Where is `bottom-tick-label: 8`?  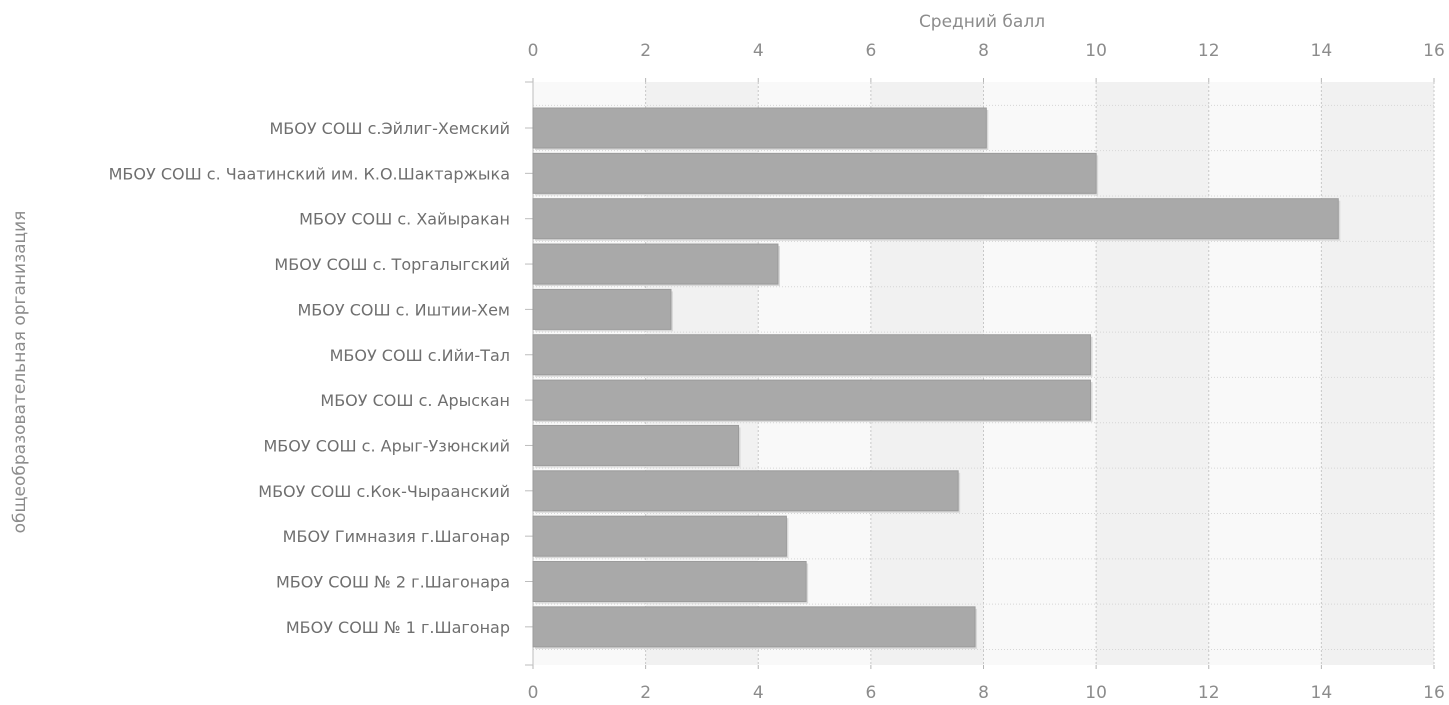 bottom-tick-label: 8 is located at coordinates (983, 693).